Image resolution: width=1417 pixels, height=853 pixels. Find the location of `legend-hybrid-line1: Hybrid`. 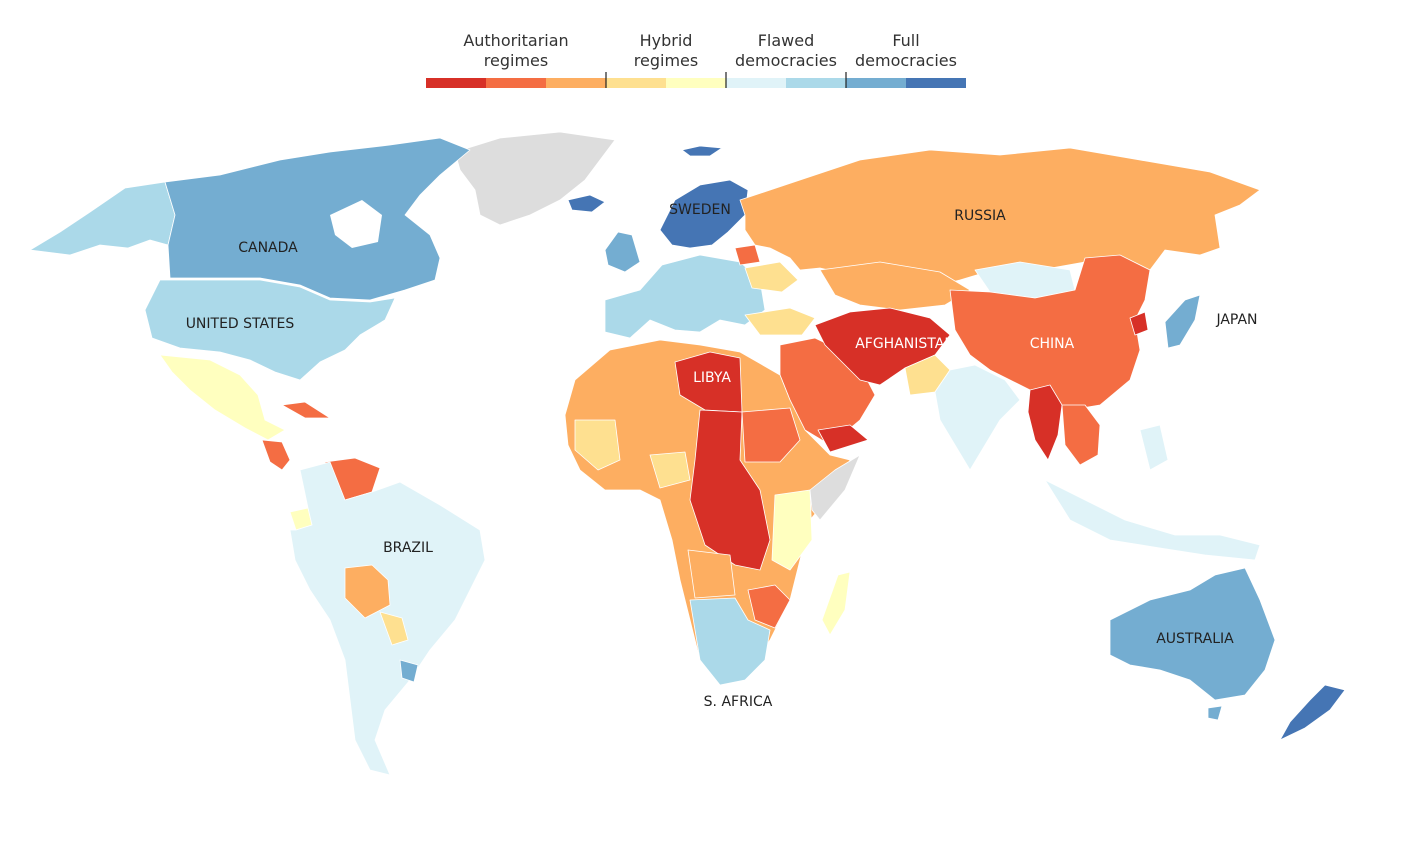

legend-hybrid-line1: Hybrid is located at coordinates (666, 40).